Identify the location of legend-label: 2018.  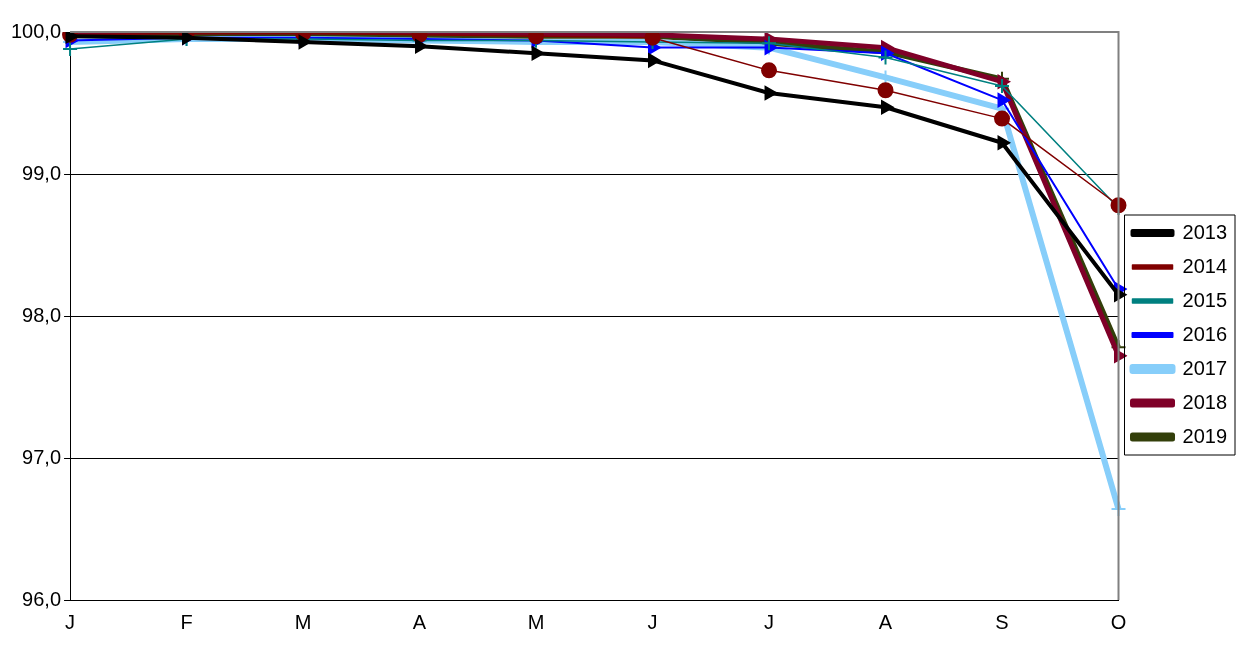
(1205, 401).